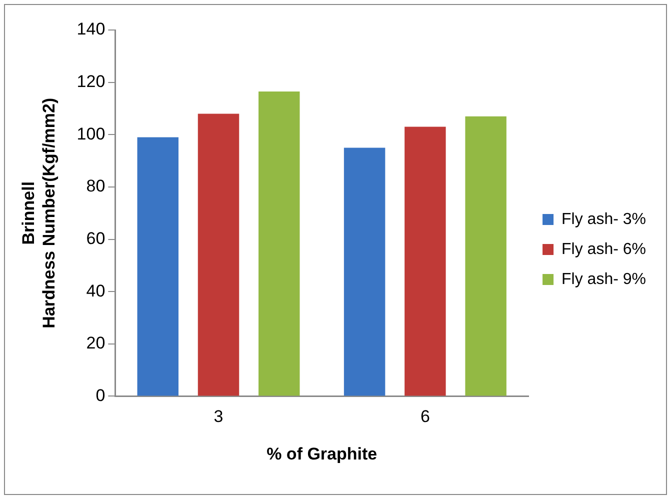 The image size is (671, 499). I want to click on x-axis-title: % of Graphite, so click(322, 454).